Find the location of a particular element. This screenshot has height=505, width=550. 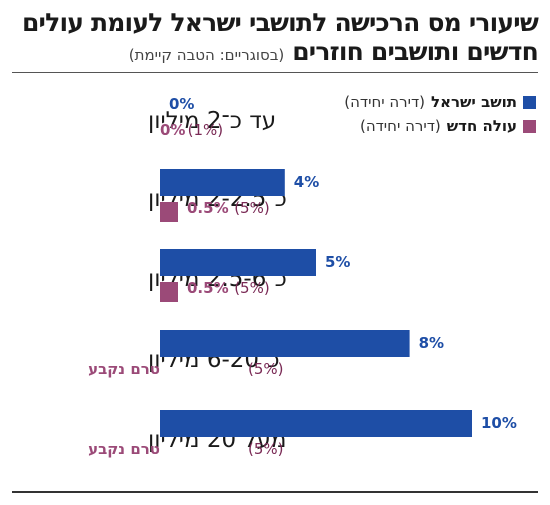

value-label-resident: 5% is located at coordinates (337, 262).